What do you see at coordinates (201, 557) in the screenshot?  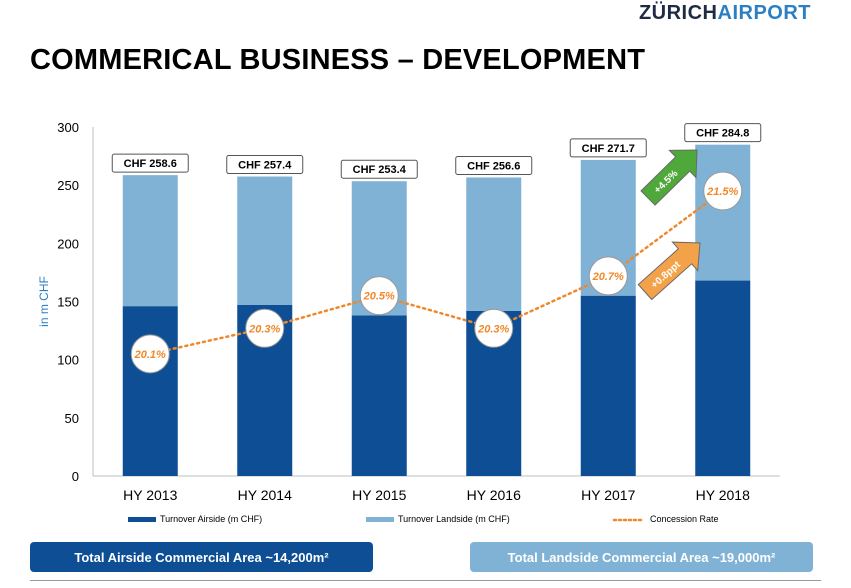 I see `airside-area-banner: Total Airside Commercial Area ~14,200m²` at bounding box center [201, 557].